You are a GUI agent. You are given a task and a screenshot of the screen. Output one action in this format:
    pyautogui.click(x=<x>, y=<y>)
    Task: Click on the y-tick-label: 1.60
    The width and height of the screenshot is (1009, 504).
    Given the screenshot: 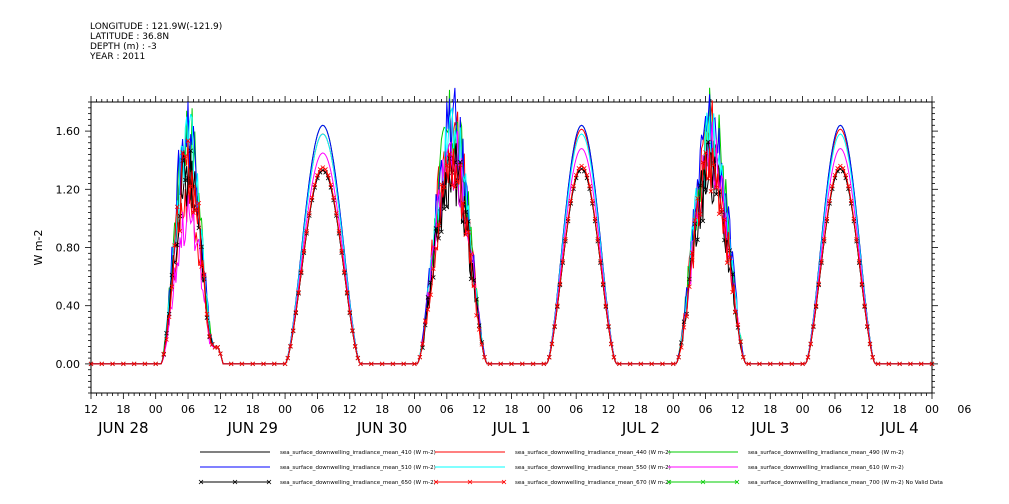 What is the action you would take?
    pyautogui.click(x=68, y=131)
    